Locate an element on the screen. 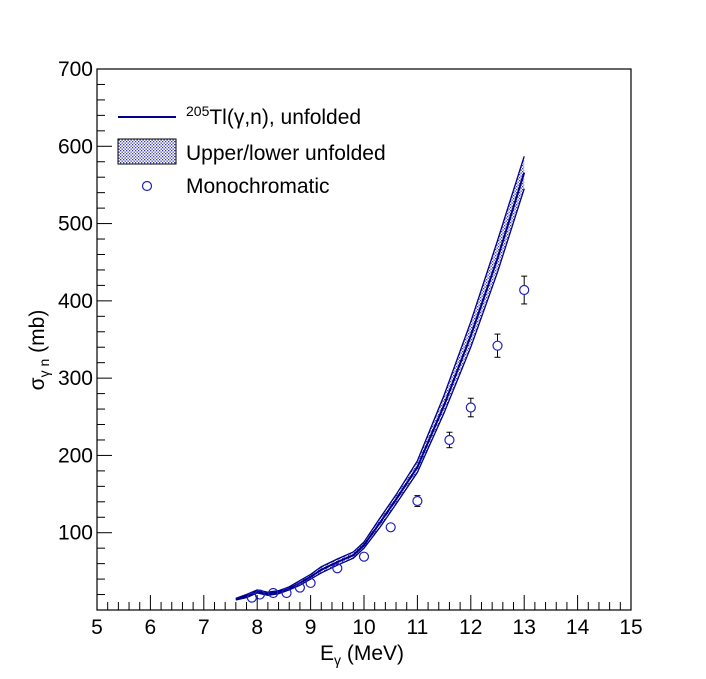 The height and width of the screenshot is (679, 706). legend-mono-label: Monochromatic is located at coordinates (258, 186).